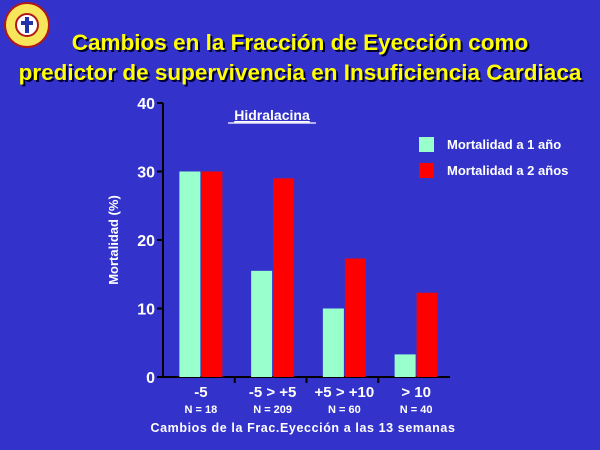 The image size is (600, 450). I want to click on x-category-label: -5 > +5, so click(273, 392).